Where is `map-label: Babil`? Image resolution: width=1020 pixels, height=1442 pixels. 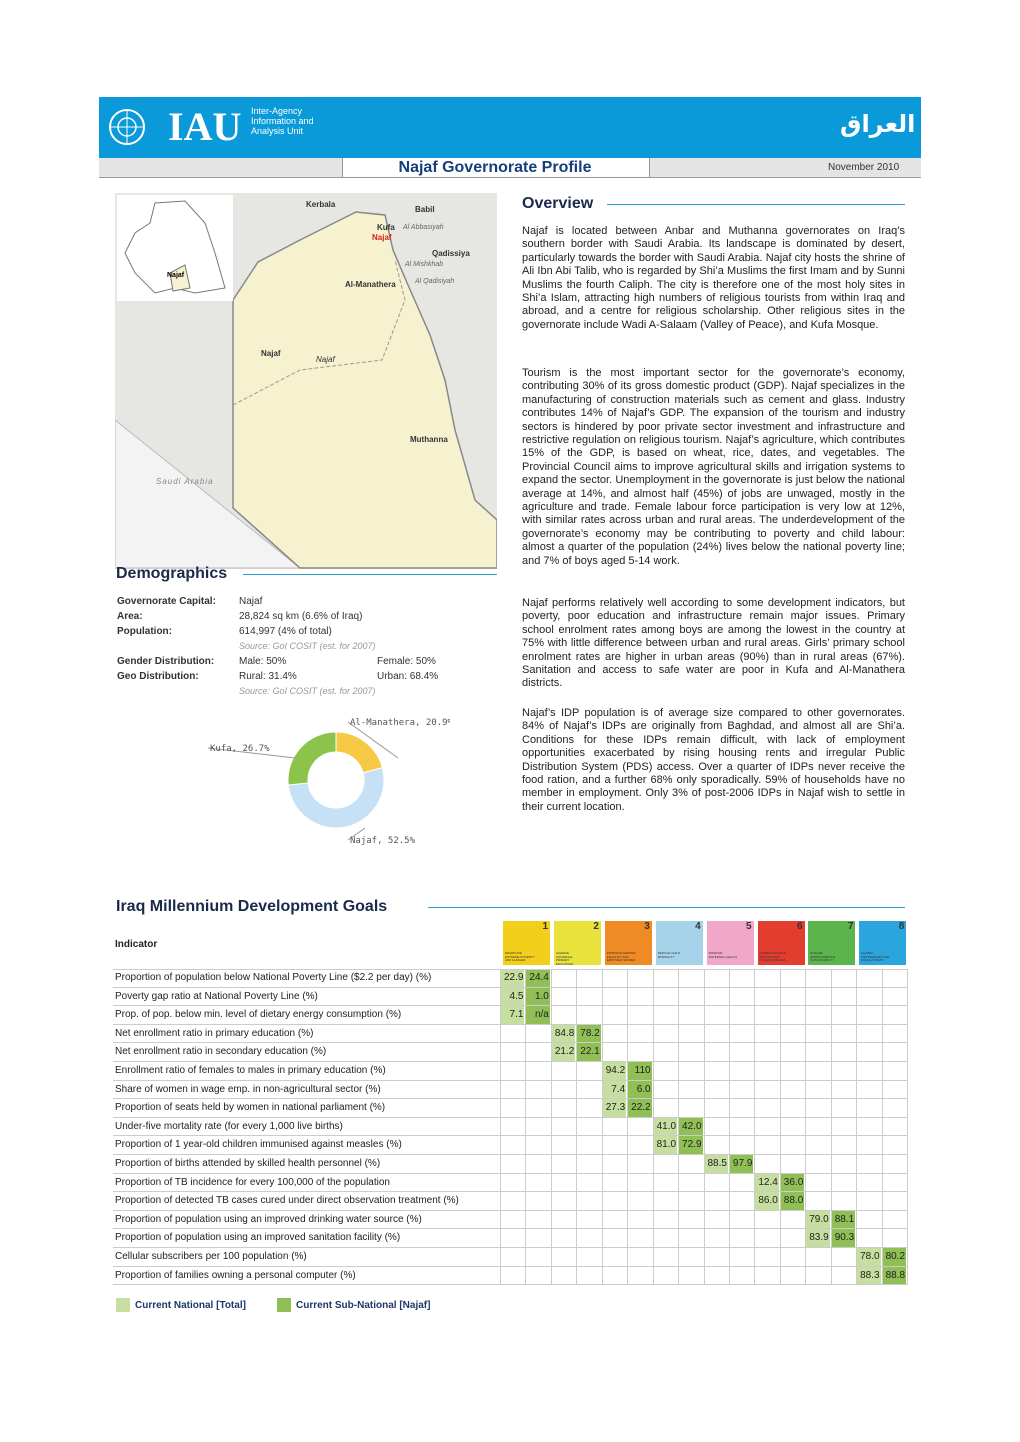 map-label: Babil is located at coordinates (425, 209).